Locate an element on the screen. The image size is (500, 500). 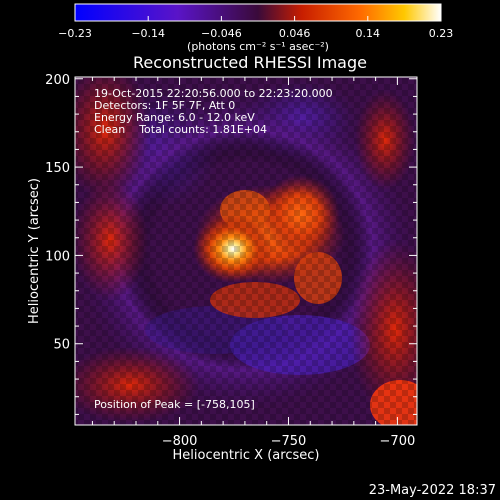
annotation-line: Detectors: 1F 5F 7F, Att 0 is located at coordinates (164, 105).